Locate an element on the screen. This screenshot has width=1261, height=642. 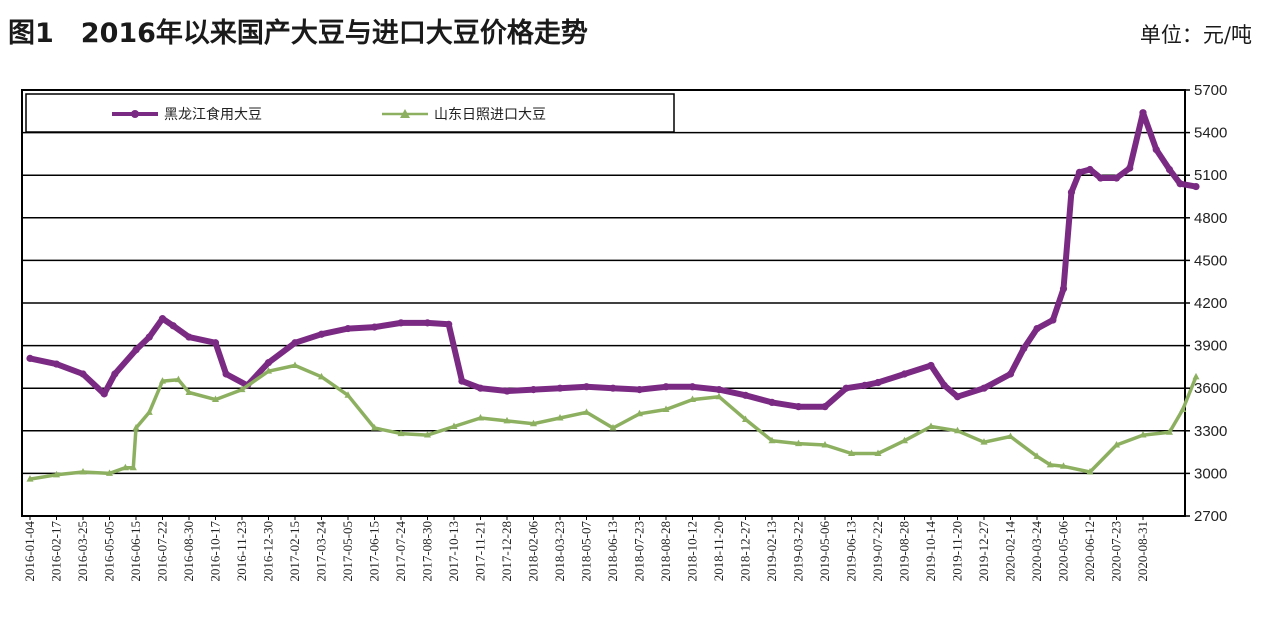
xtick-label-0: 2016-01-04 is located at coordinates (29, 551).